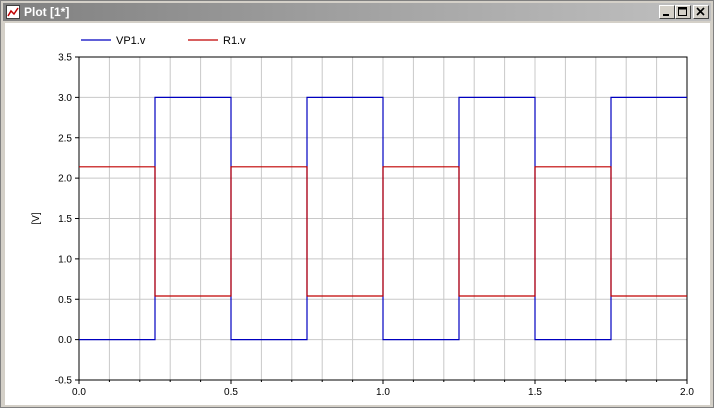  Describe the element at coordinates (687, 392) in the screenshot. I see `x-tick-label: 2.0` at that location.